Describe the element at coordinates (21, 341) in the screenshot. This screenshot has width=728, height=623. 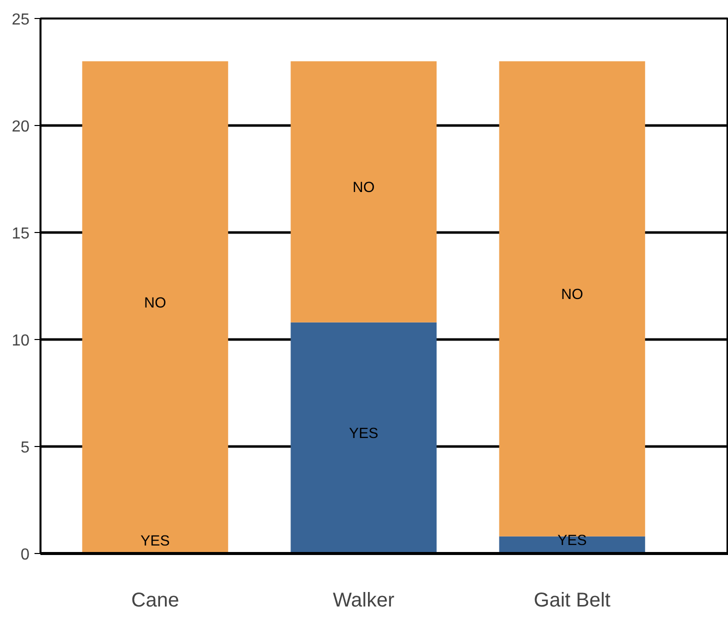
I see `y-tick-label: 10` at that location.